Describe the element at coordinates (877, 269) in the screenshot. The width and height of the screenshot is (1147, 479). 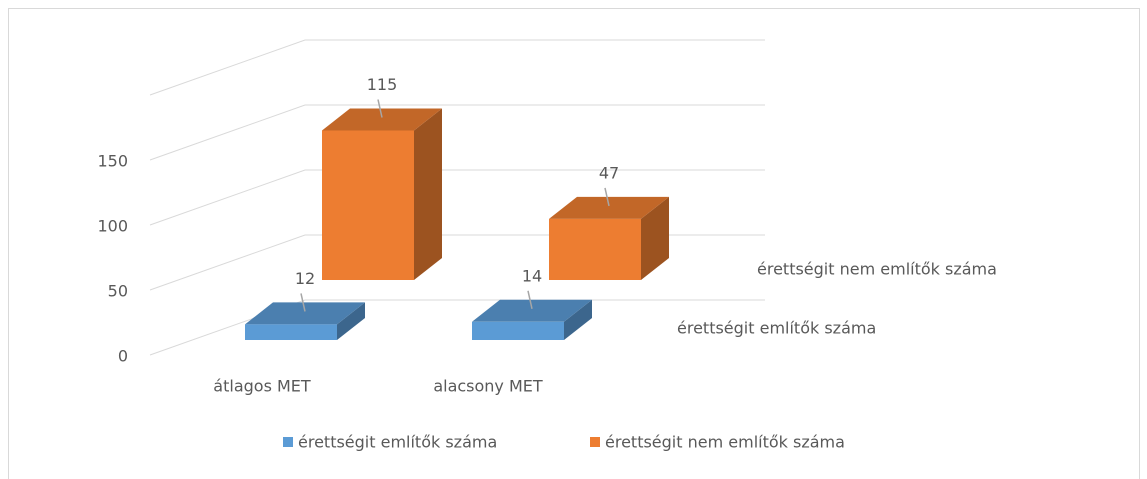
I see `series-label: érettségit nem említők száma` at that location.